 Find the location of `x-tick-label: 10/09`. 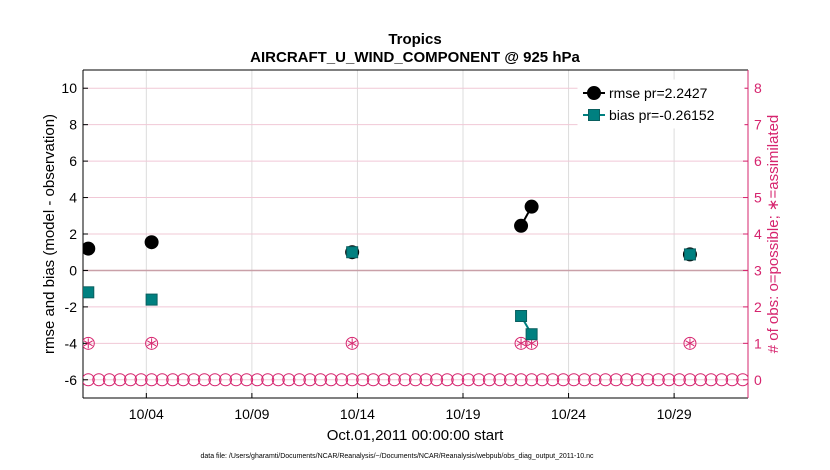

x-tick-label: 10/09 is located at coordinates (251, 414).